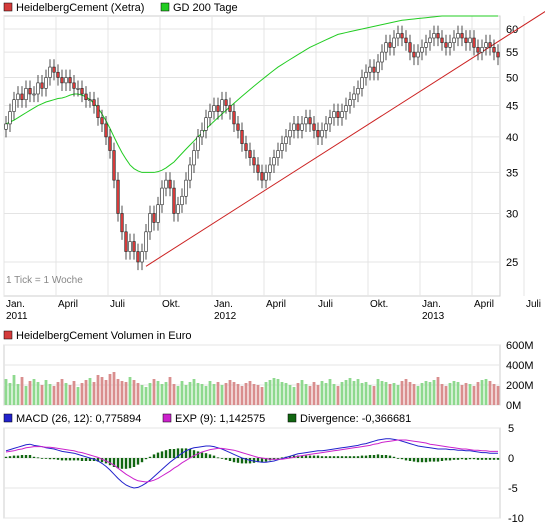 This screenshot has width=545, height=530. What do you see at coordinates (512, 138) in the screenshot?
I see `price-y-tick-label: 40` at bounding box center [512, 138].